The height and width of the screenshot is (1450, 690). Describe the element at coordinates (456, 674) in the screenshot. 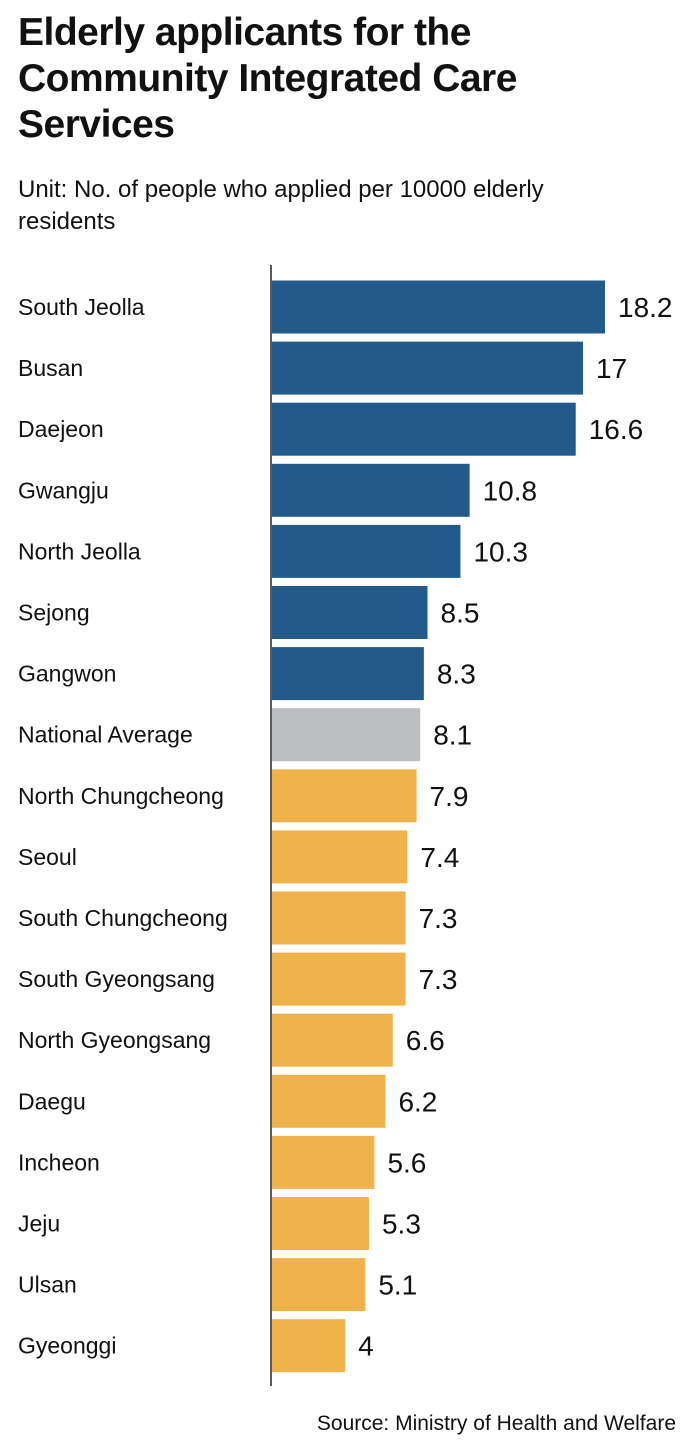

I see `value-label: 8.3` at that location.